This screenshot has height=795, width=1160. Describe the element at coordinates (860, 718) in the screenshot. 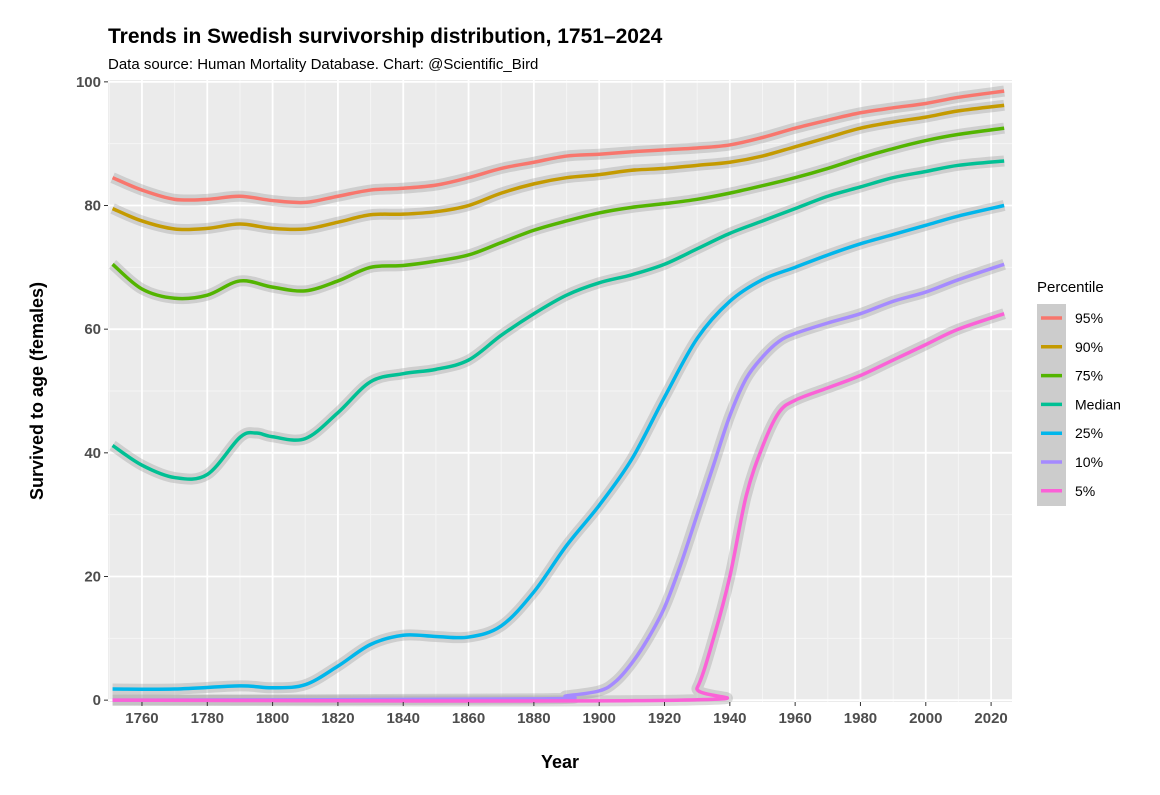

I see `x-tick-label: 1980` at that location.